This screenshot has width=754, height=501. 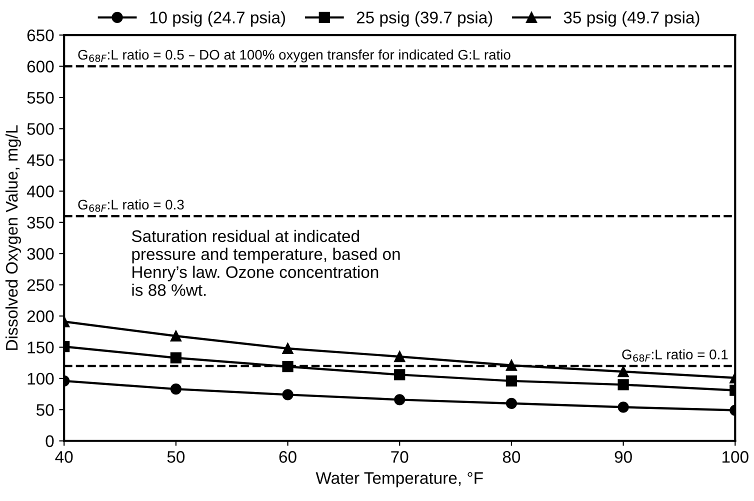 I want to click on annotation: G$_{68F}$:L ratio = 0.1, so click(x=675, y=355).